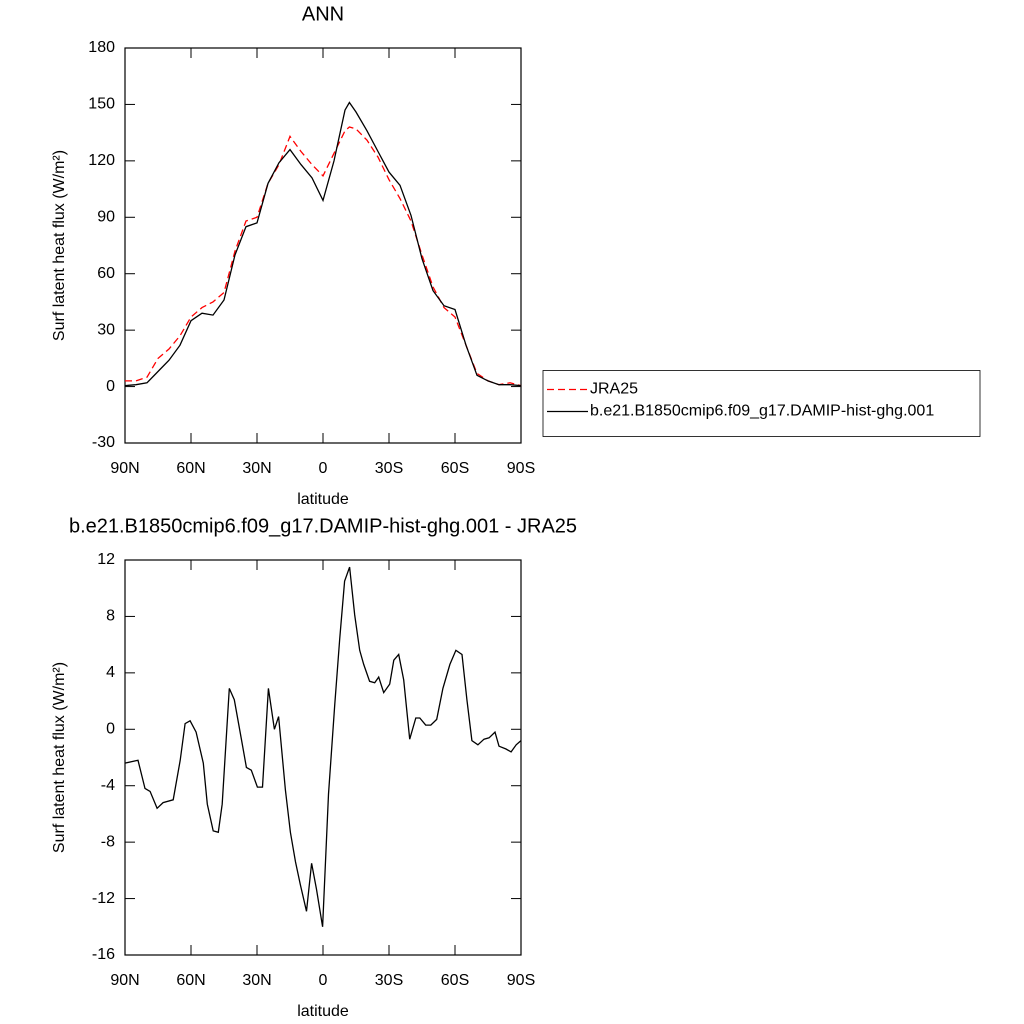 This screenshot has height=1024, width=1024. What do you see at coordinates (614, 389) in the screenshot?
I see `legend-label: JRA25` at bounding box center [614, 389].